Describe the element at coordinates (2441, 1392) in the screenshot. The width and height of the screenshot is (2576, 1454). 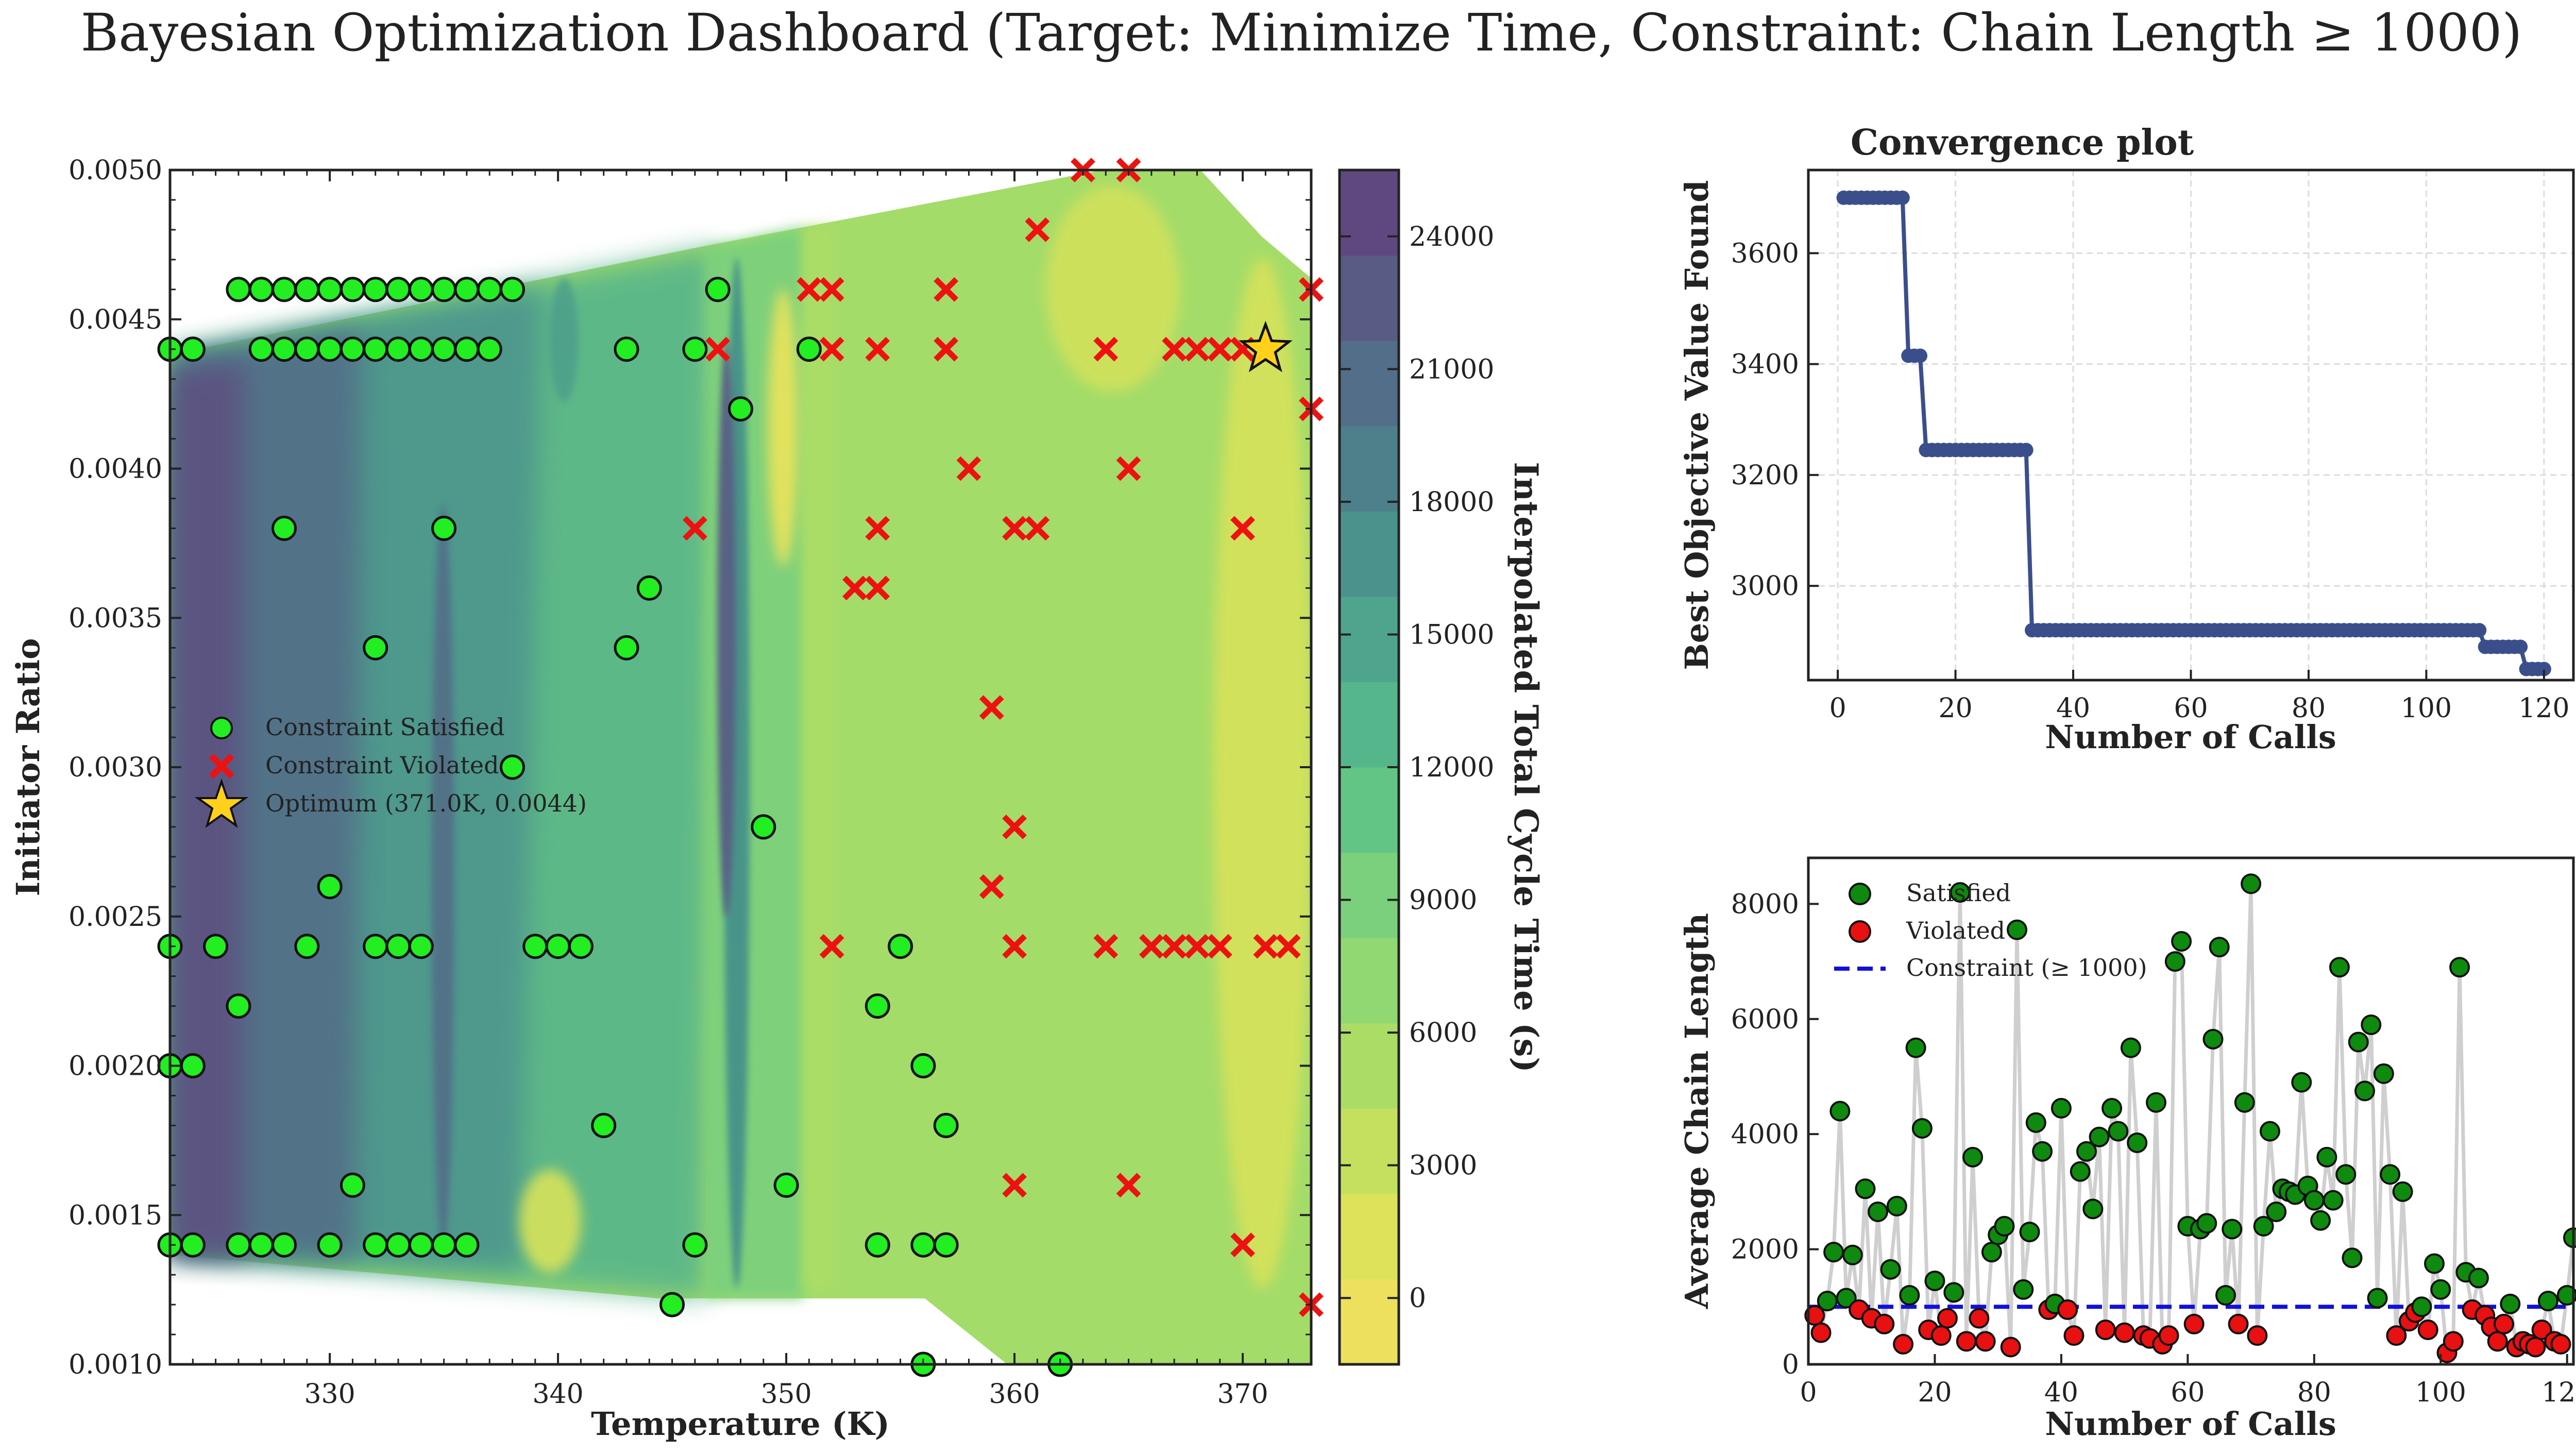
I see `x-tick-label: 100` at that location.